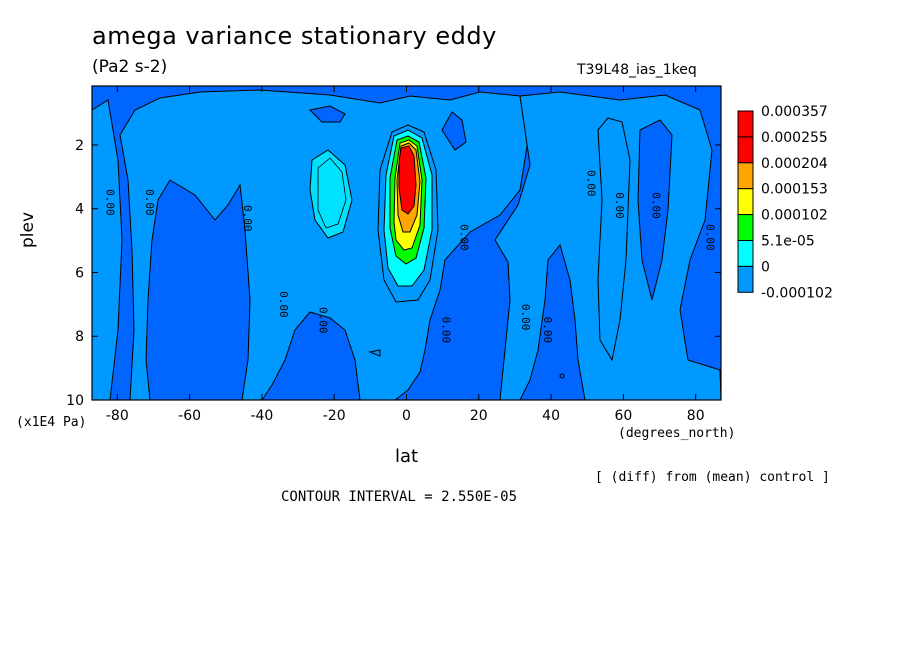 The width and height of the screenshot is (904, 654). What do you see at coordinates (407, 180) in the screenshot?
I see `plume-red` at bounding box center [407, 180].